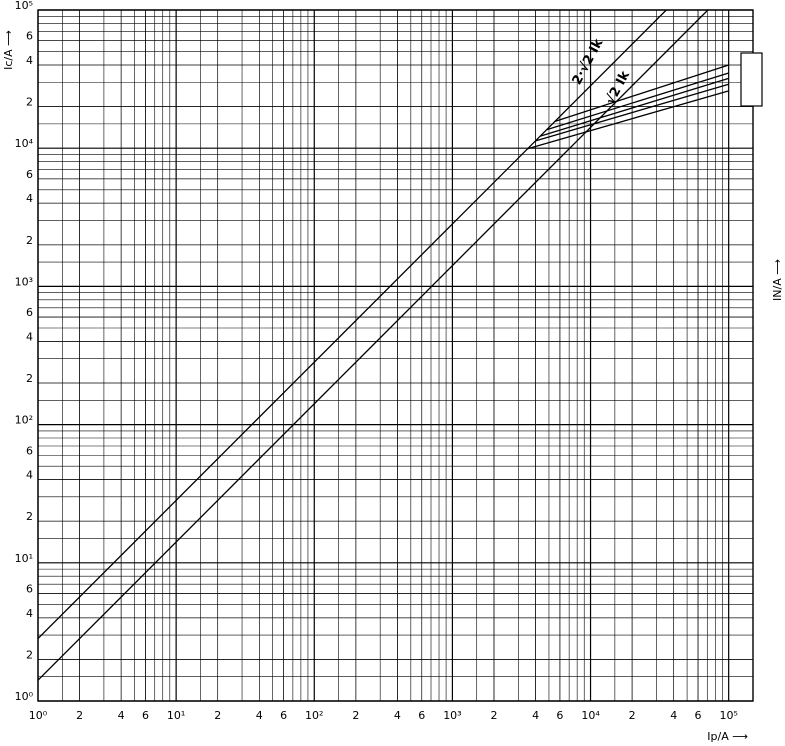 Image resolution: width=785 pixels, height=746 pixels. What do you see at coordinates (618, 87) in the screenshot?
I see `curve-label: √2 Ik` at bounding box center [618, 87].